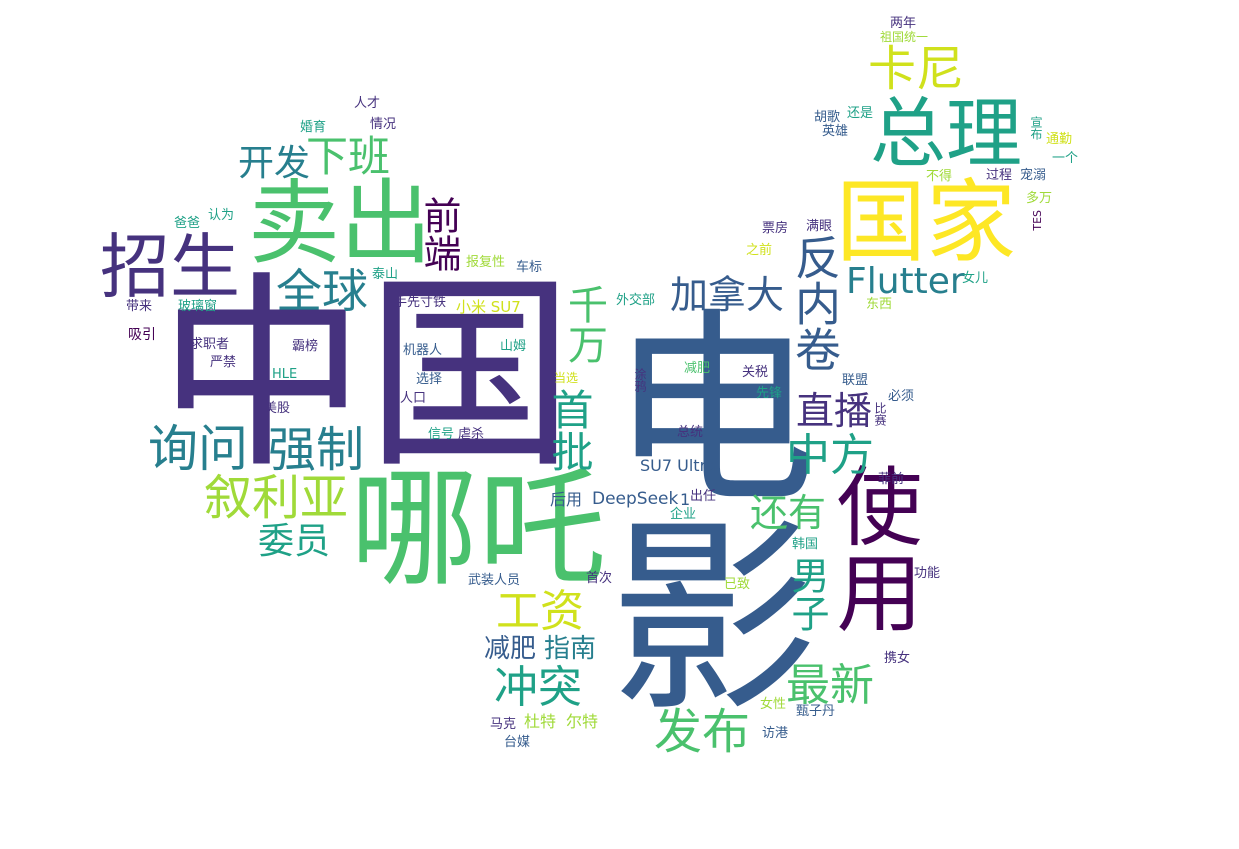 The image size is (1239, 849). Describe the element at coordinates (582, 721) in the screenshot. I see `word-erte: 尔特` at that location.